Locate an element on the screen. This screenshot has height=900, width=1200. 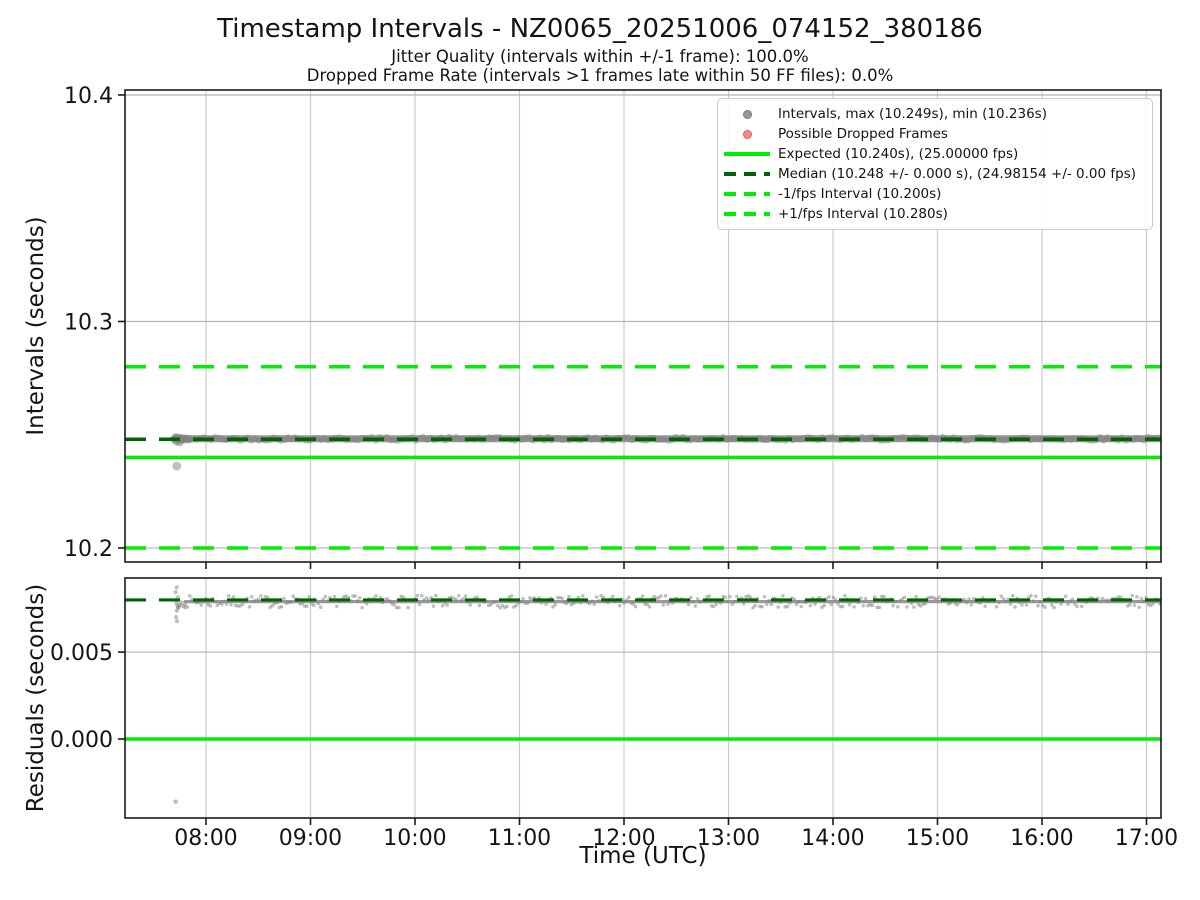
y-tick-label: 10.4 is located at coordinates (88, 96).